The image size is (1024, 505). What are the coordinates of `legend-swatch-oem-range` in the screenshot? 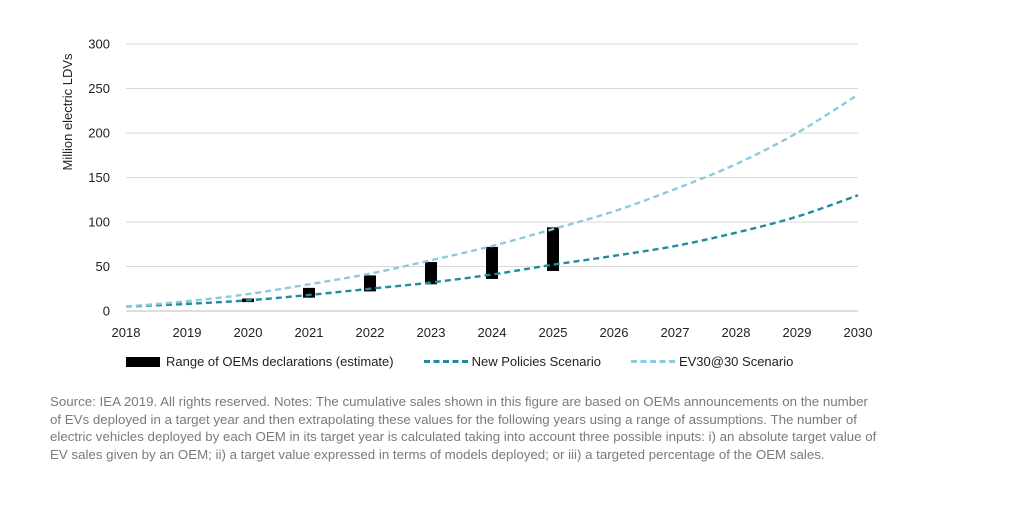 It's located at (143, 361).